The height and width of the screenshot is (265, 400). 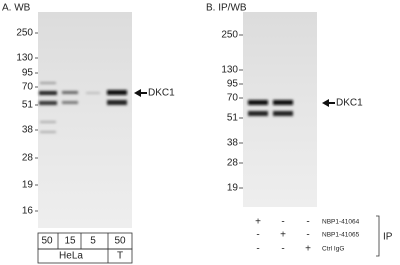 I want to click on lane-group: T, so click(x=120, y=256).